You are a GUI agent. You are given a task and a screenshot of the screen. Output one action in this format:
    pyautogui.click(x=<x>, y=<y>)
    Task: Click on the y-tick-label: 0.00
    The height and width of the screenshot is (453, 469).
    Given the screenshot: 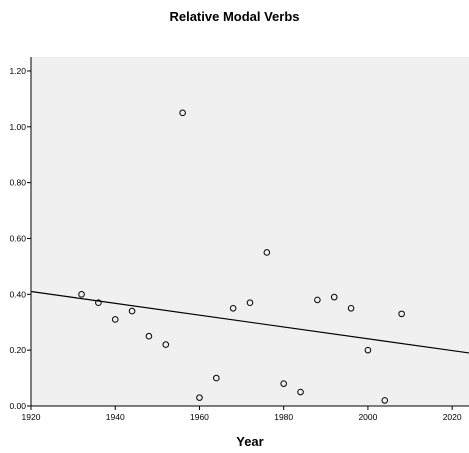 What is the action you would take?
    pyautogui.click(x=17, y=406)
    